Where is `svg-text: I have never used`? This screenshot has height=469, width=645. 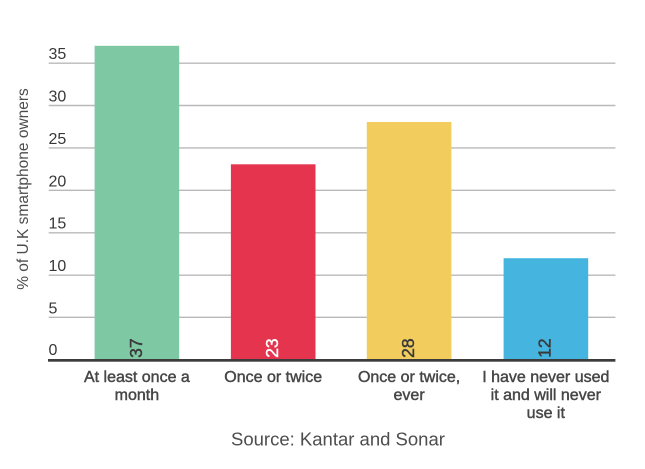 svg-text: I have never used is located at coordinates (545, 377).